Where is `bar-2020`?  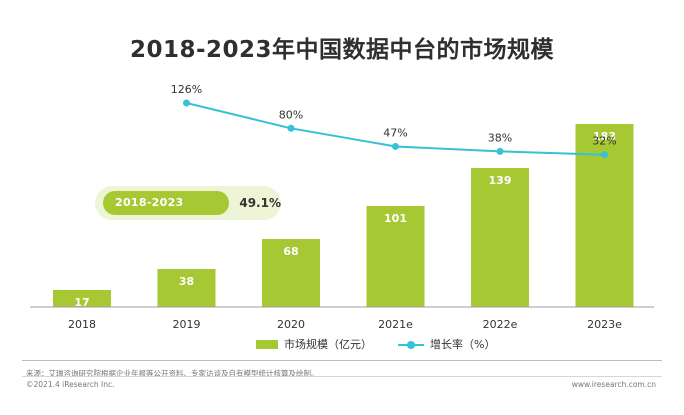 bar-2020 is located at coordinates (291, 273).